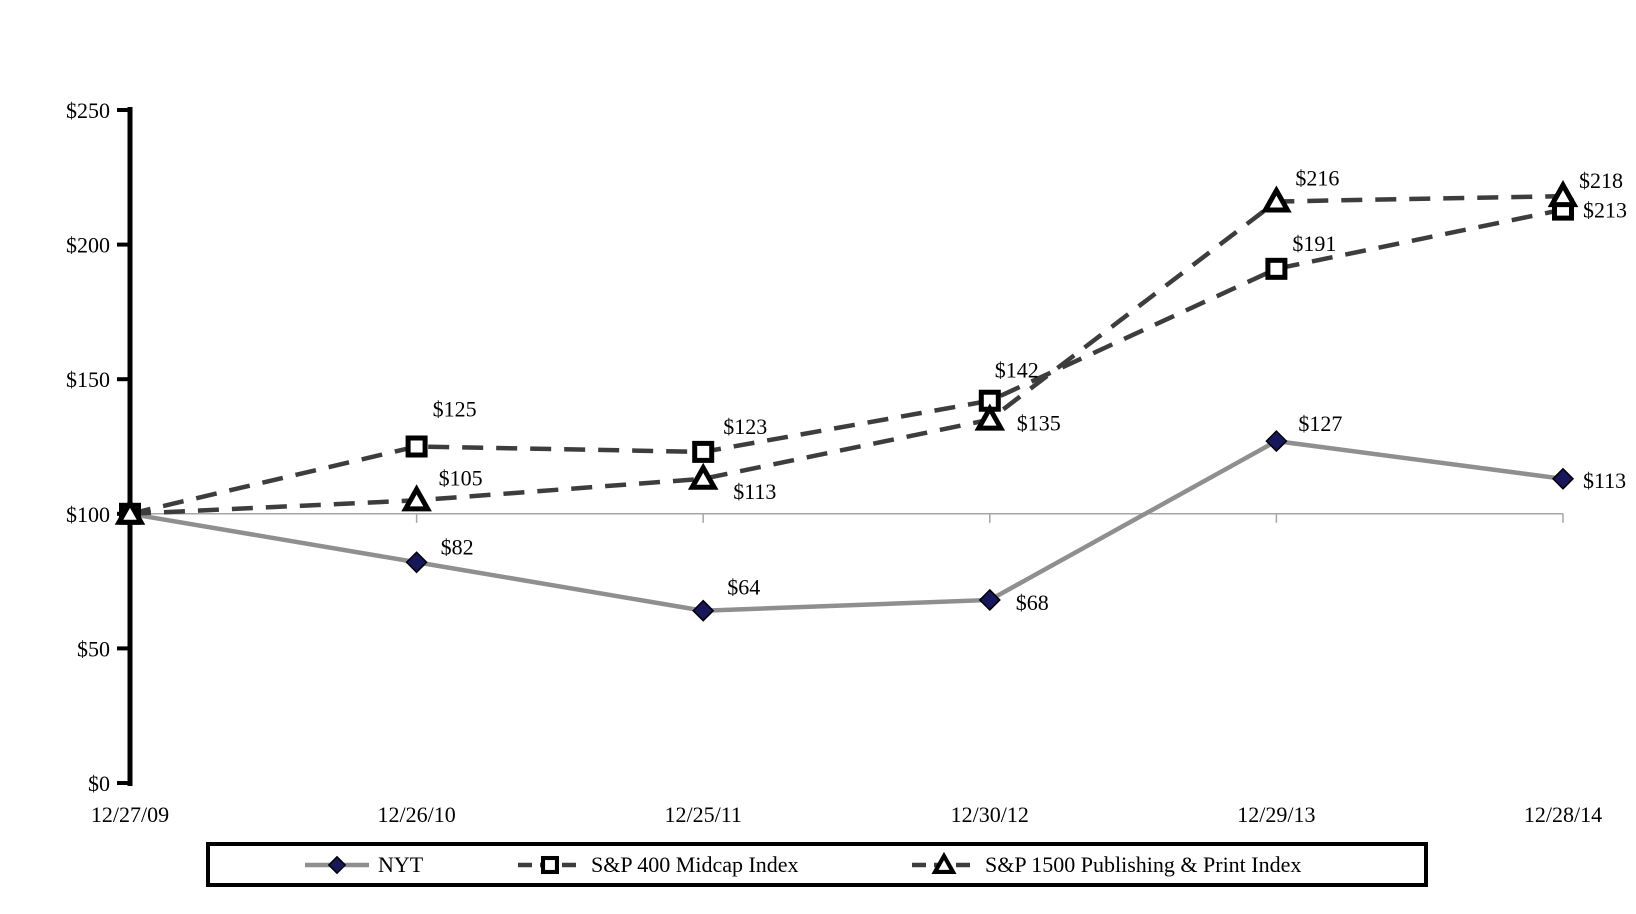 Image resolution: width=1636 pixels, height=914 pixels. Describe the element at coordinates (695, 864) in the screenshot. I see `legend-label: S&P 400 Midcap Index` at that location.